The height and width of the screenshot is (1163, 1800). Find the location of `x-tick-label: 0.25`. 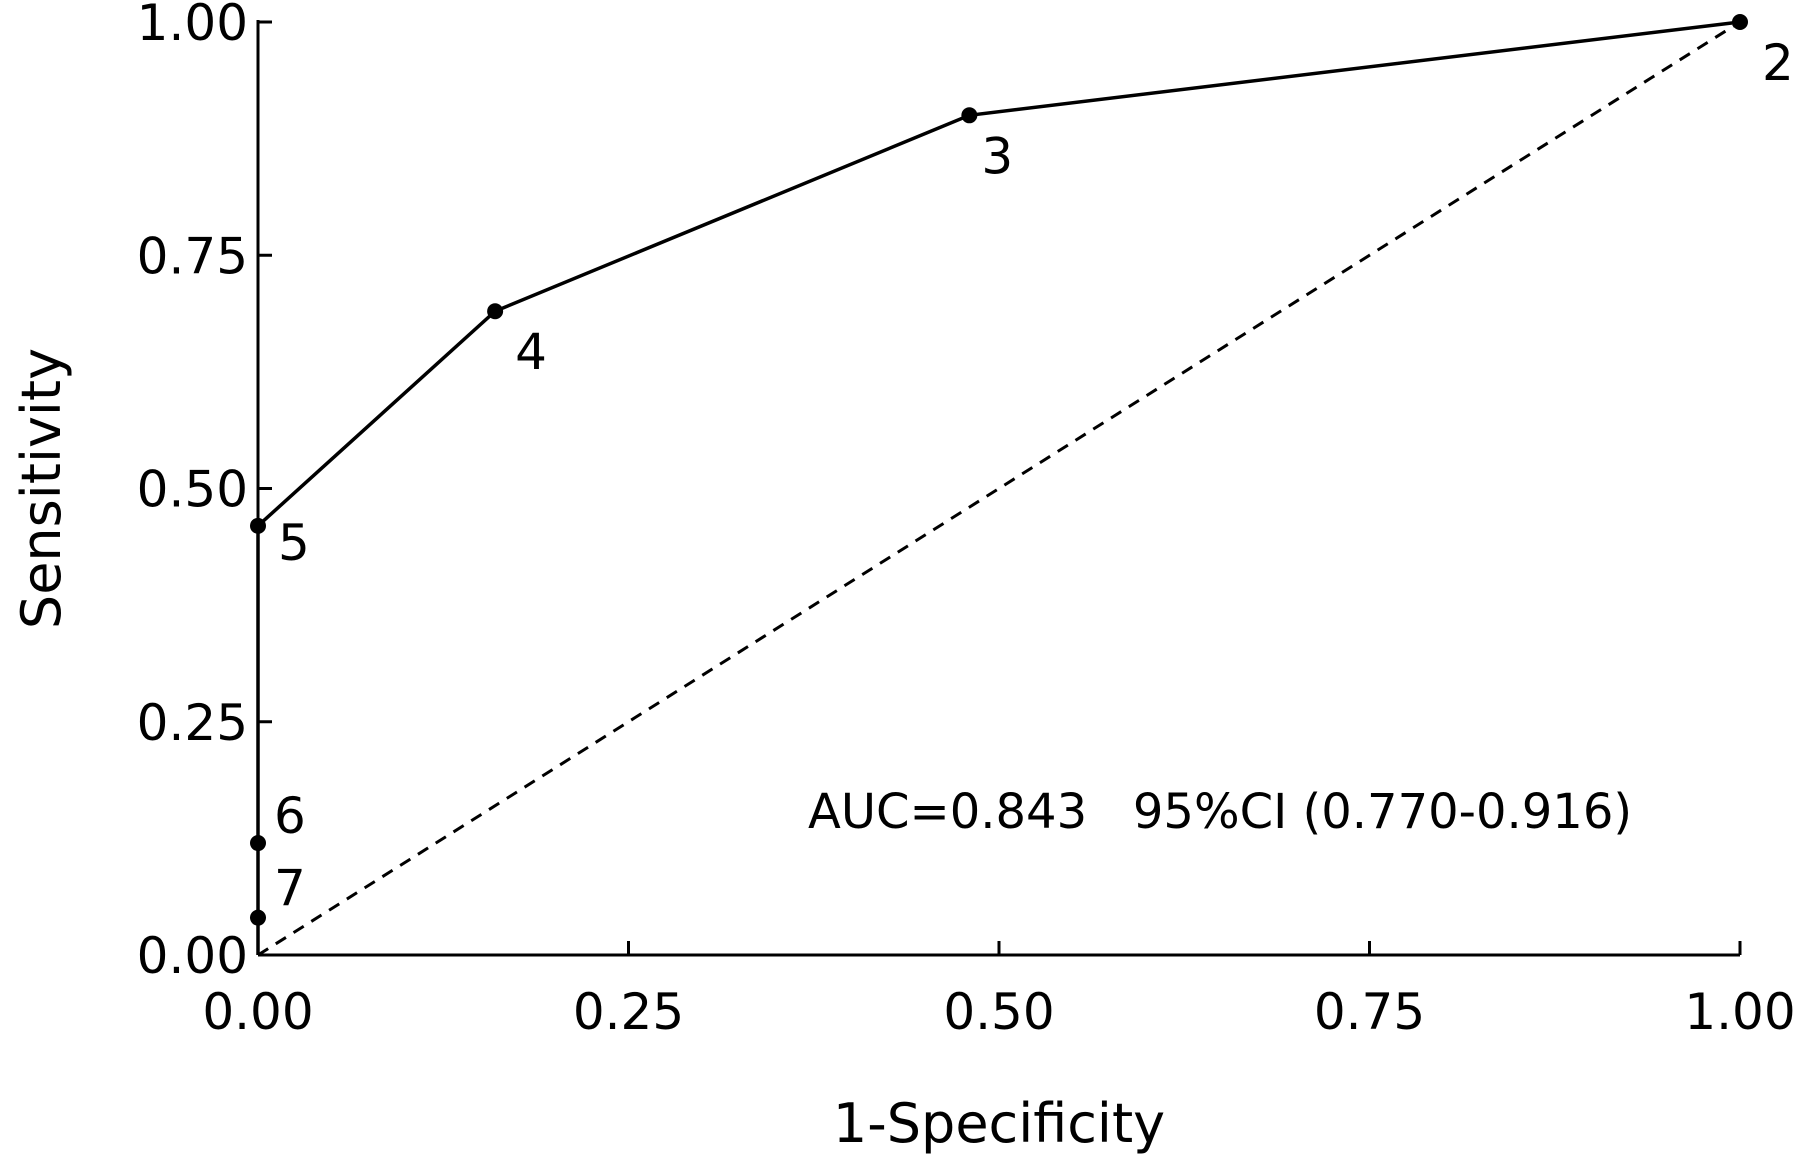

x-tick-label: 0.25 is located at coordinates (628, 1012).